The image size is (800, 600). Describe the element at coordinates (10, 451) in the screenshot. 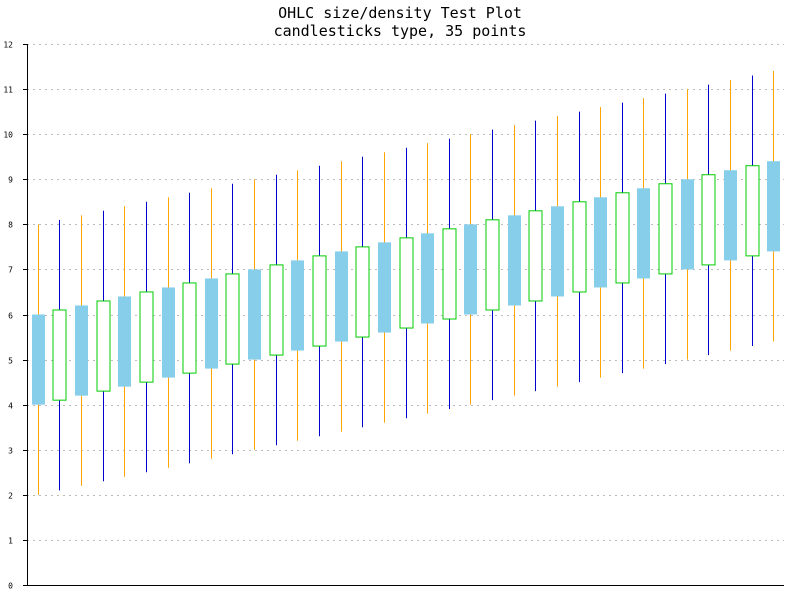

I see `y-tick-label: 3` at that location.